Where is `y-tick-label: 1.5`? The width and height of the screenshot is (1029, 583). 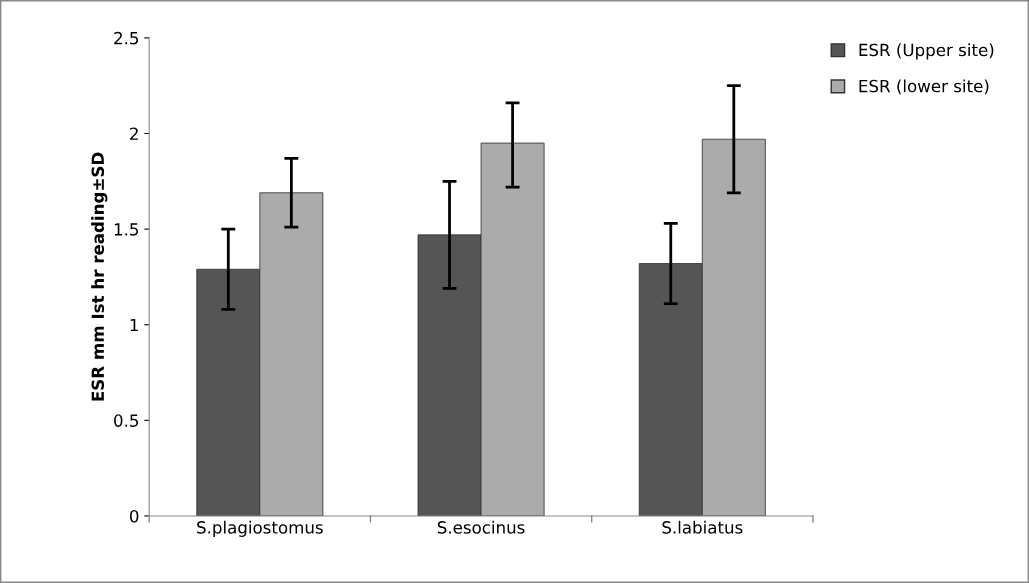
y-tick-label: 1.5 is located at coordinates (126, 229).